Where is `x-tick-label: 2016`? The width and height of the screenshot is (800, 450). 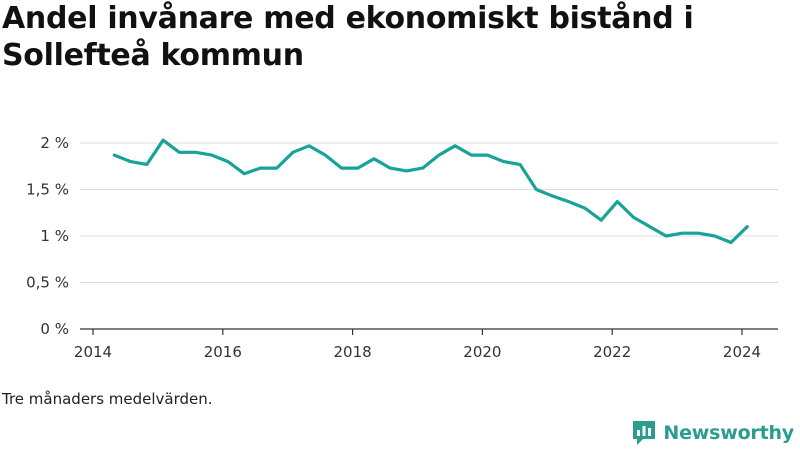
x-tick-label: 2016 is located at coordinates (223, 352).